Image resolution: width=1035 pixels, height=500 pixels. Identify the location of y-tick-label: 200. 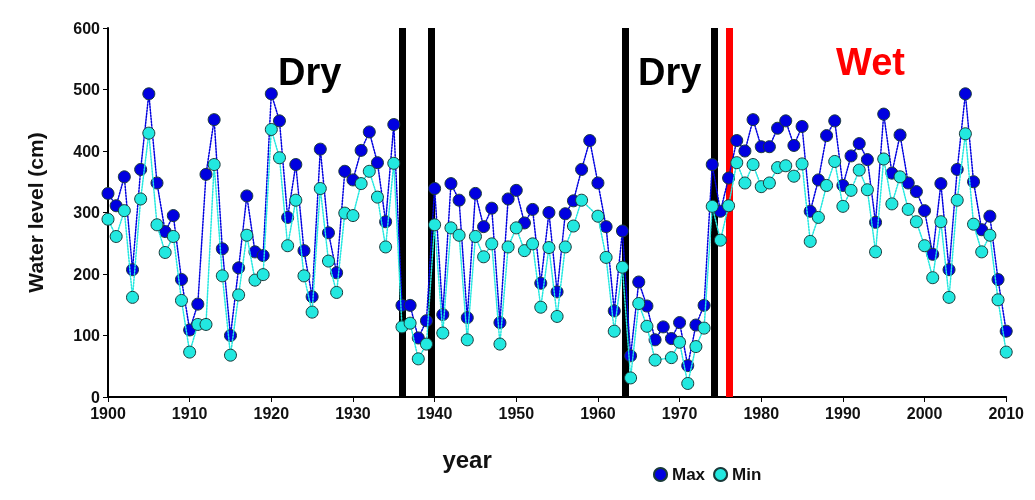
(87, 274).